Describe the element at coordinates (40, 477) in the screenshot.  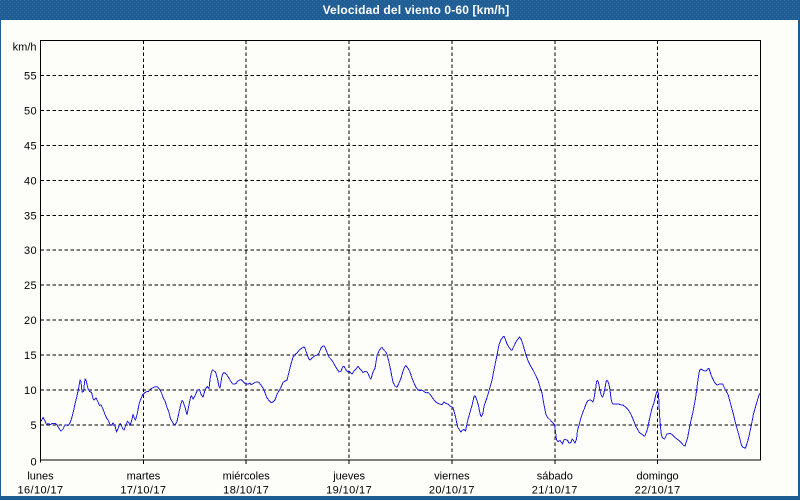
I see `svg-text: lunes` at that location.